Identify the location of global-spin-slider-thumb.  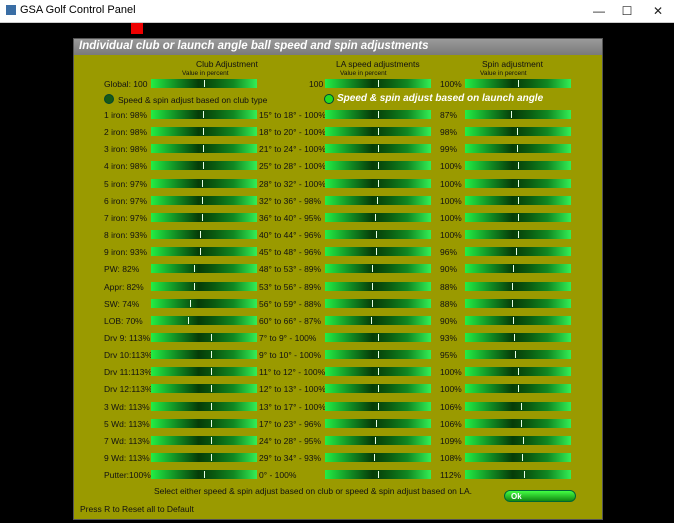
(518, 83).